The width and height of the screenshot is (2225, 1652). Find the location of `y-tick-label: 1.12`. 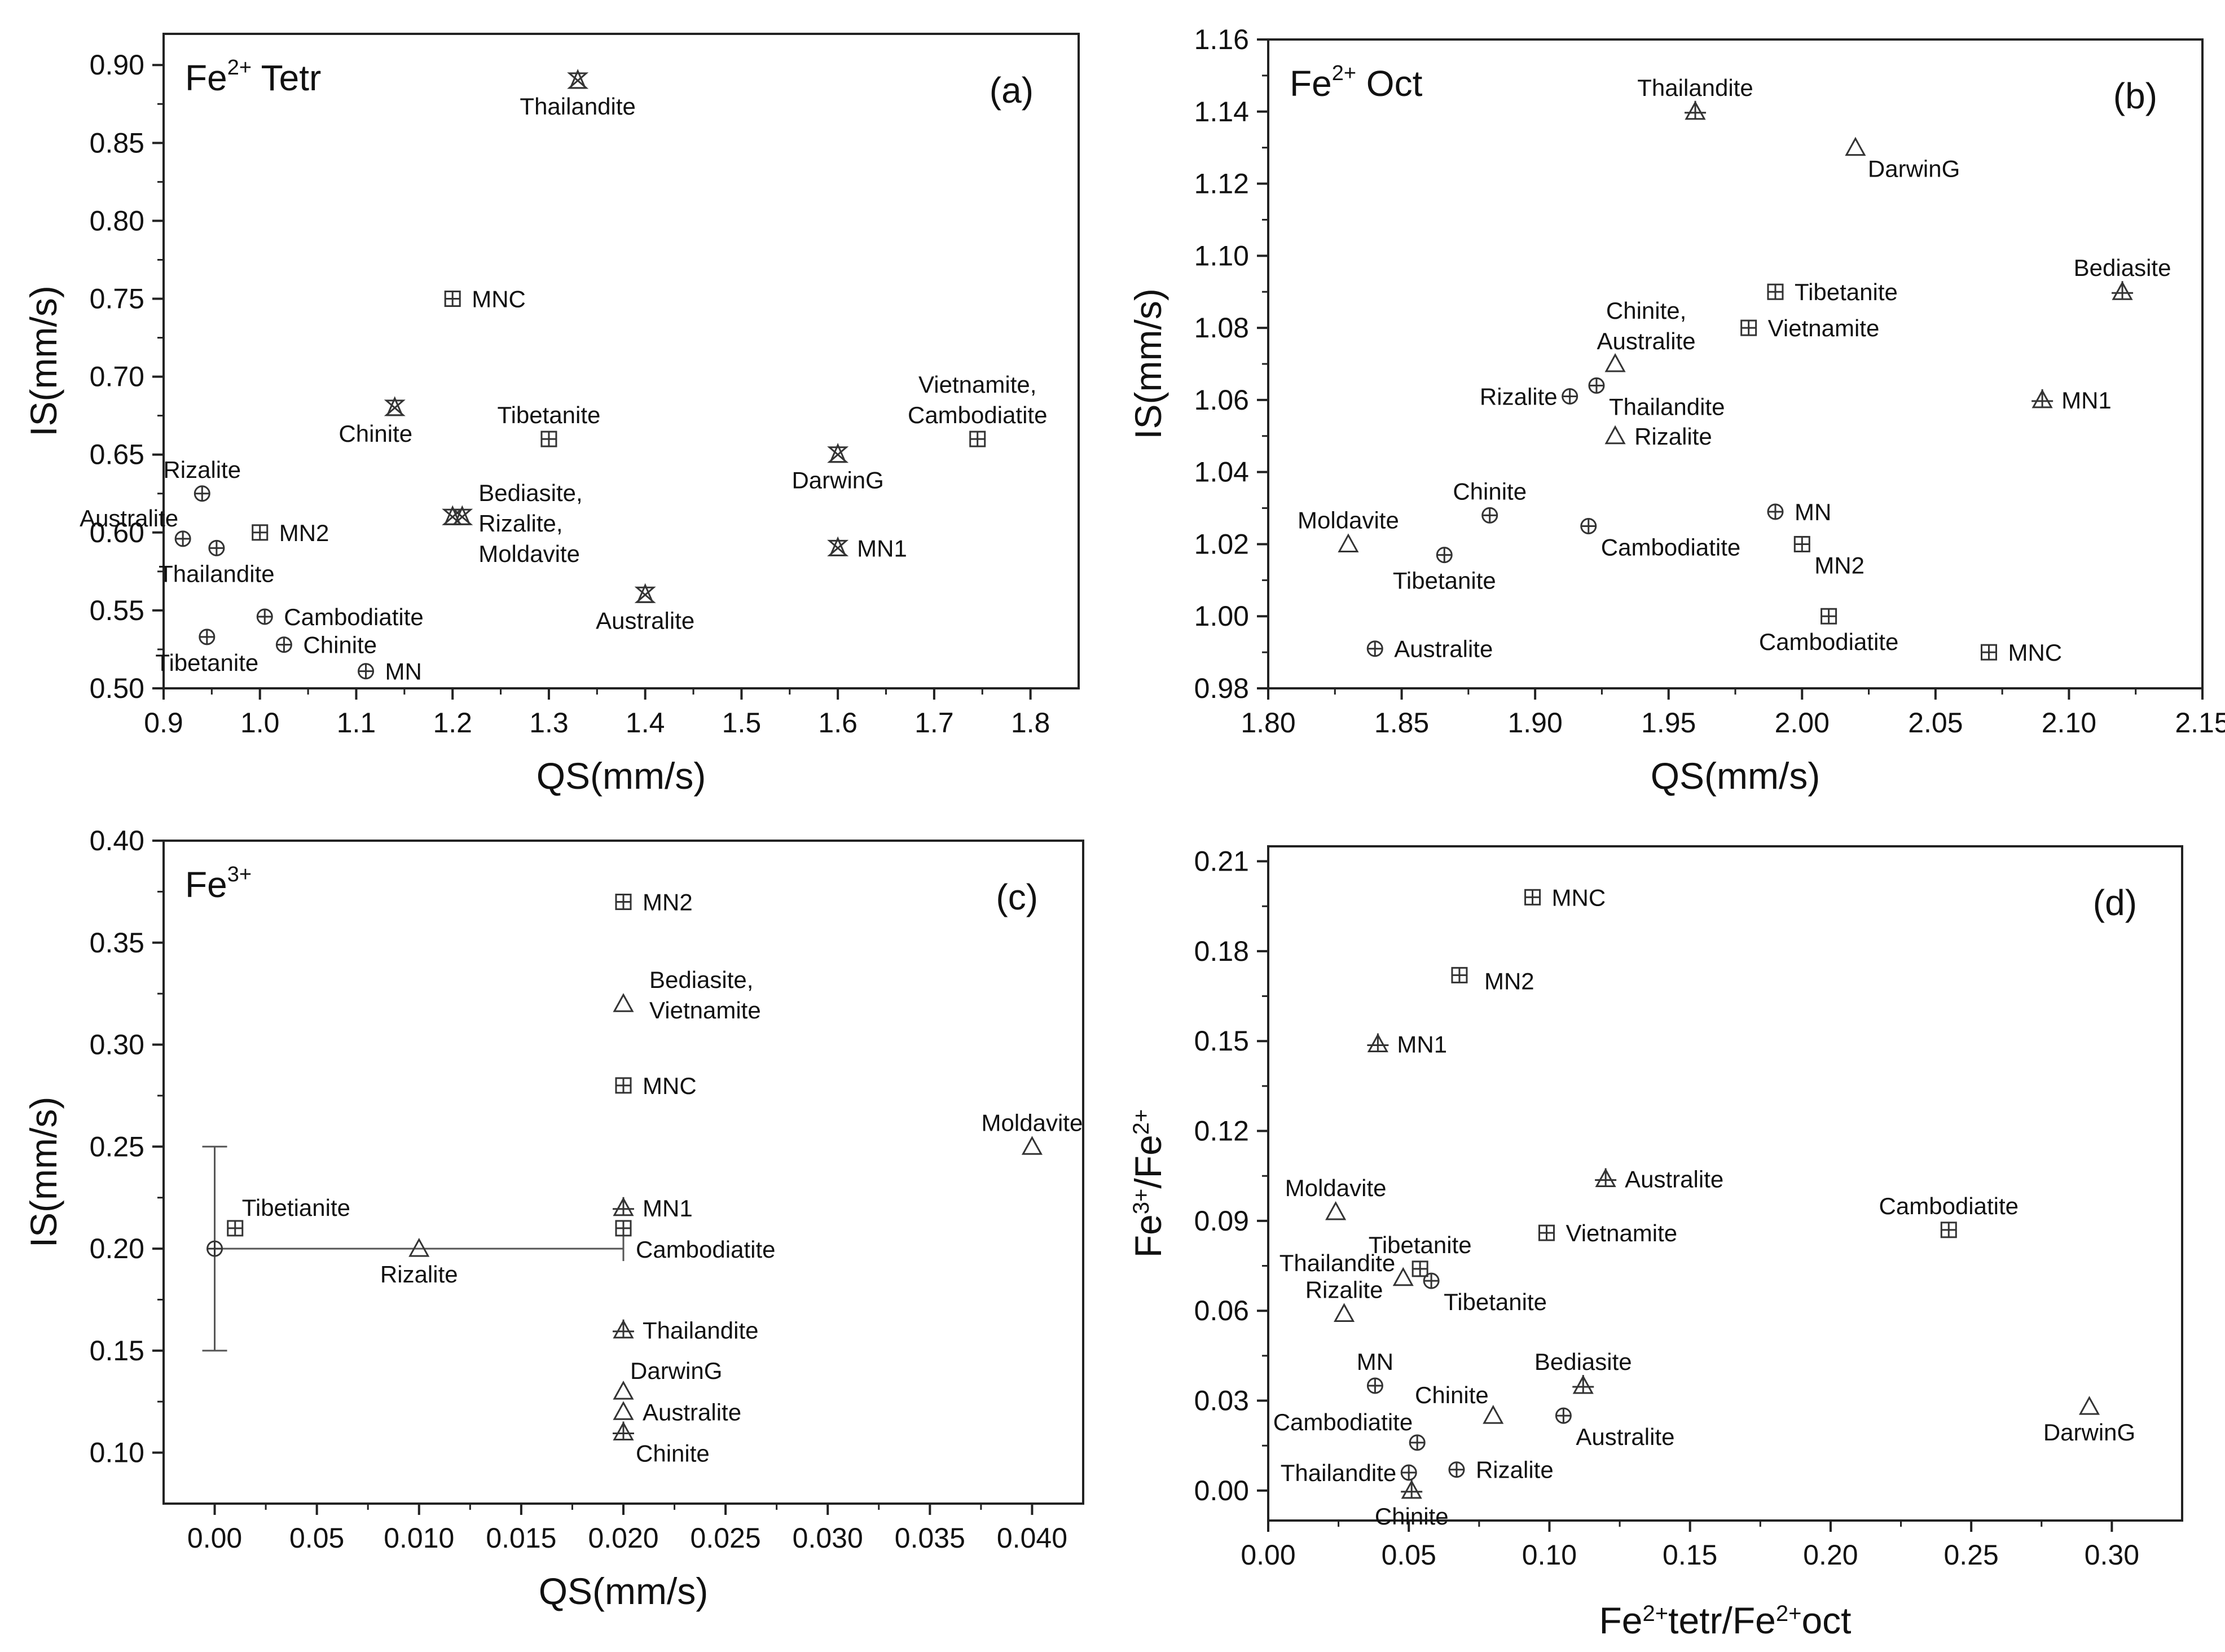

y-tick-label: 1.12 is located at coordinates (1221, 184).